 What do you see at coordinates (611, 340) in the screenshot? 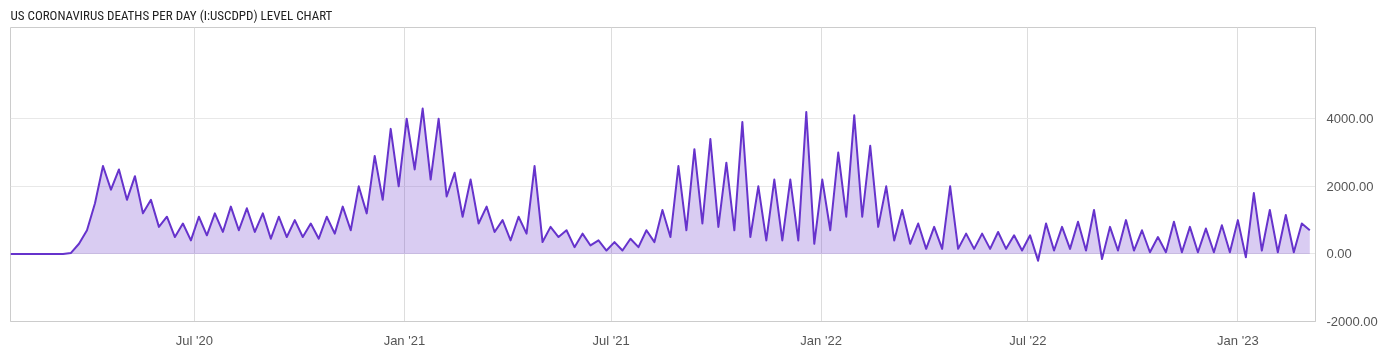
I see `x-tick-label: Jul '21` at bounding box center [611, 340].